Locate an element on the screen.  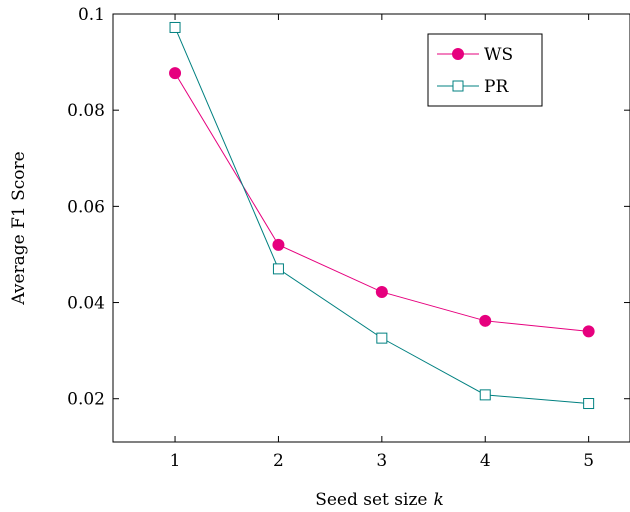
legend-box is located at coordinates (485, 70).